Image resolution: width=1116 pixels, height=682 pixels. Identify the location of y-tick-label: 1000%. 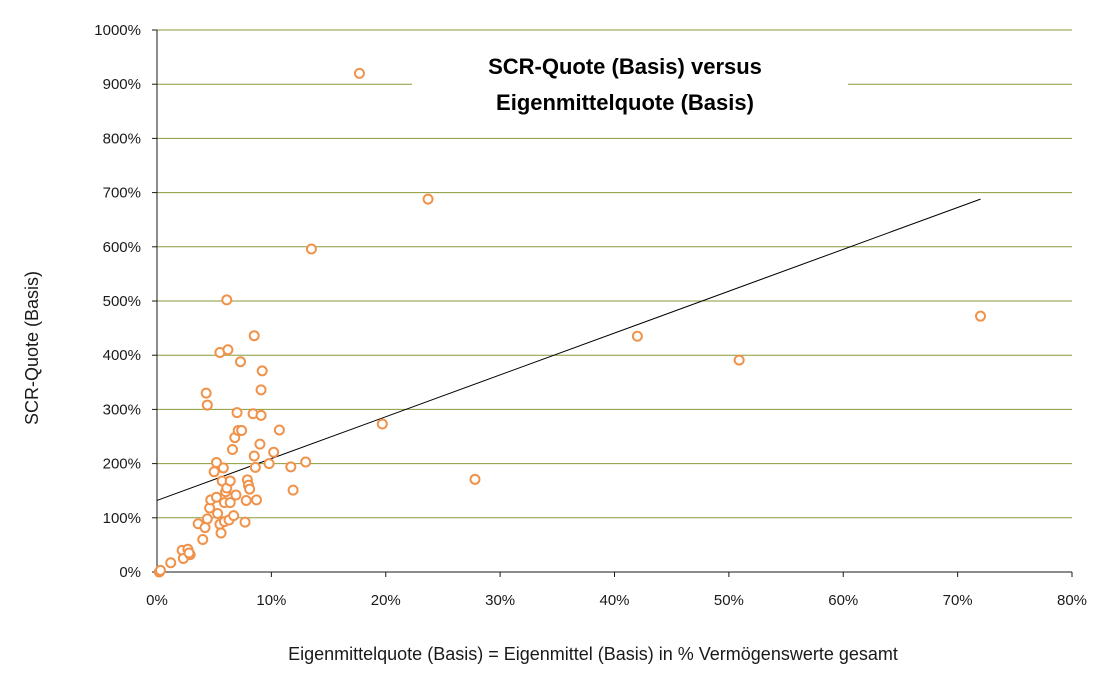
(117, 30).